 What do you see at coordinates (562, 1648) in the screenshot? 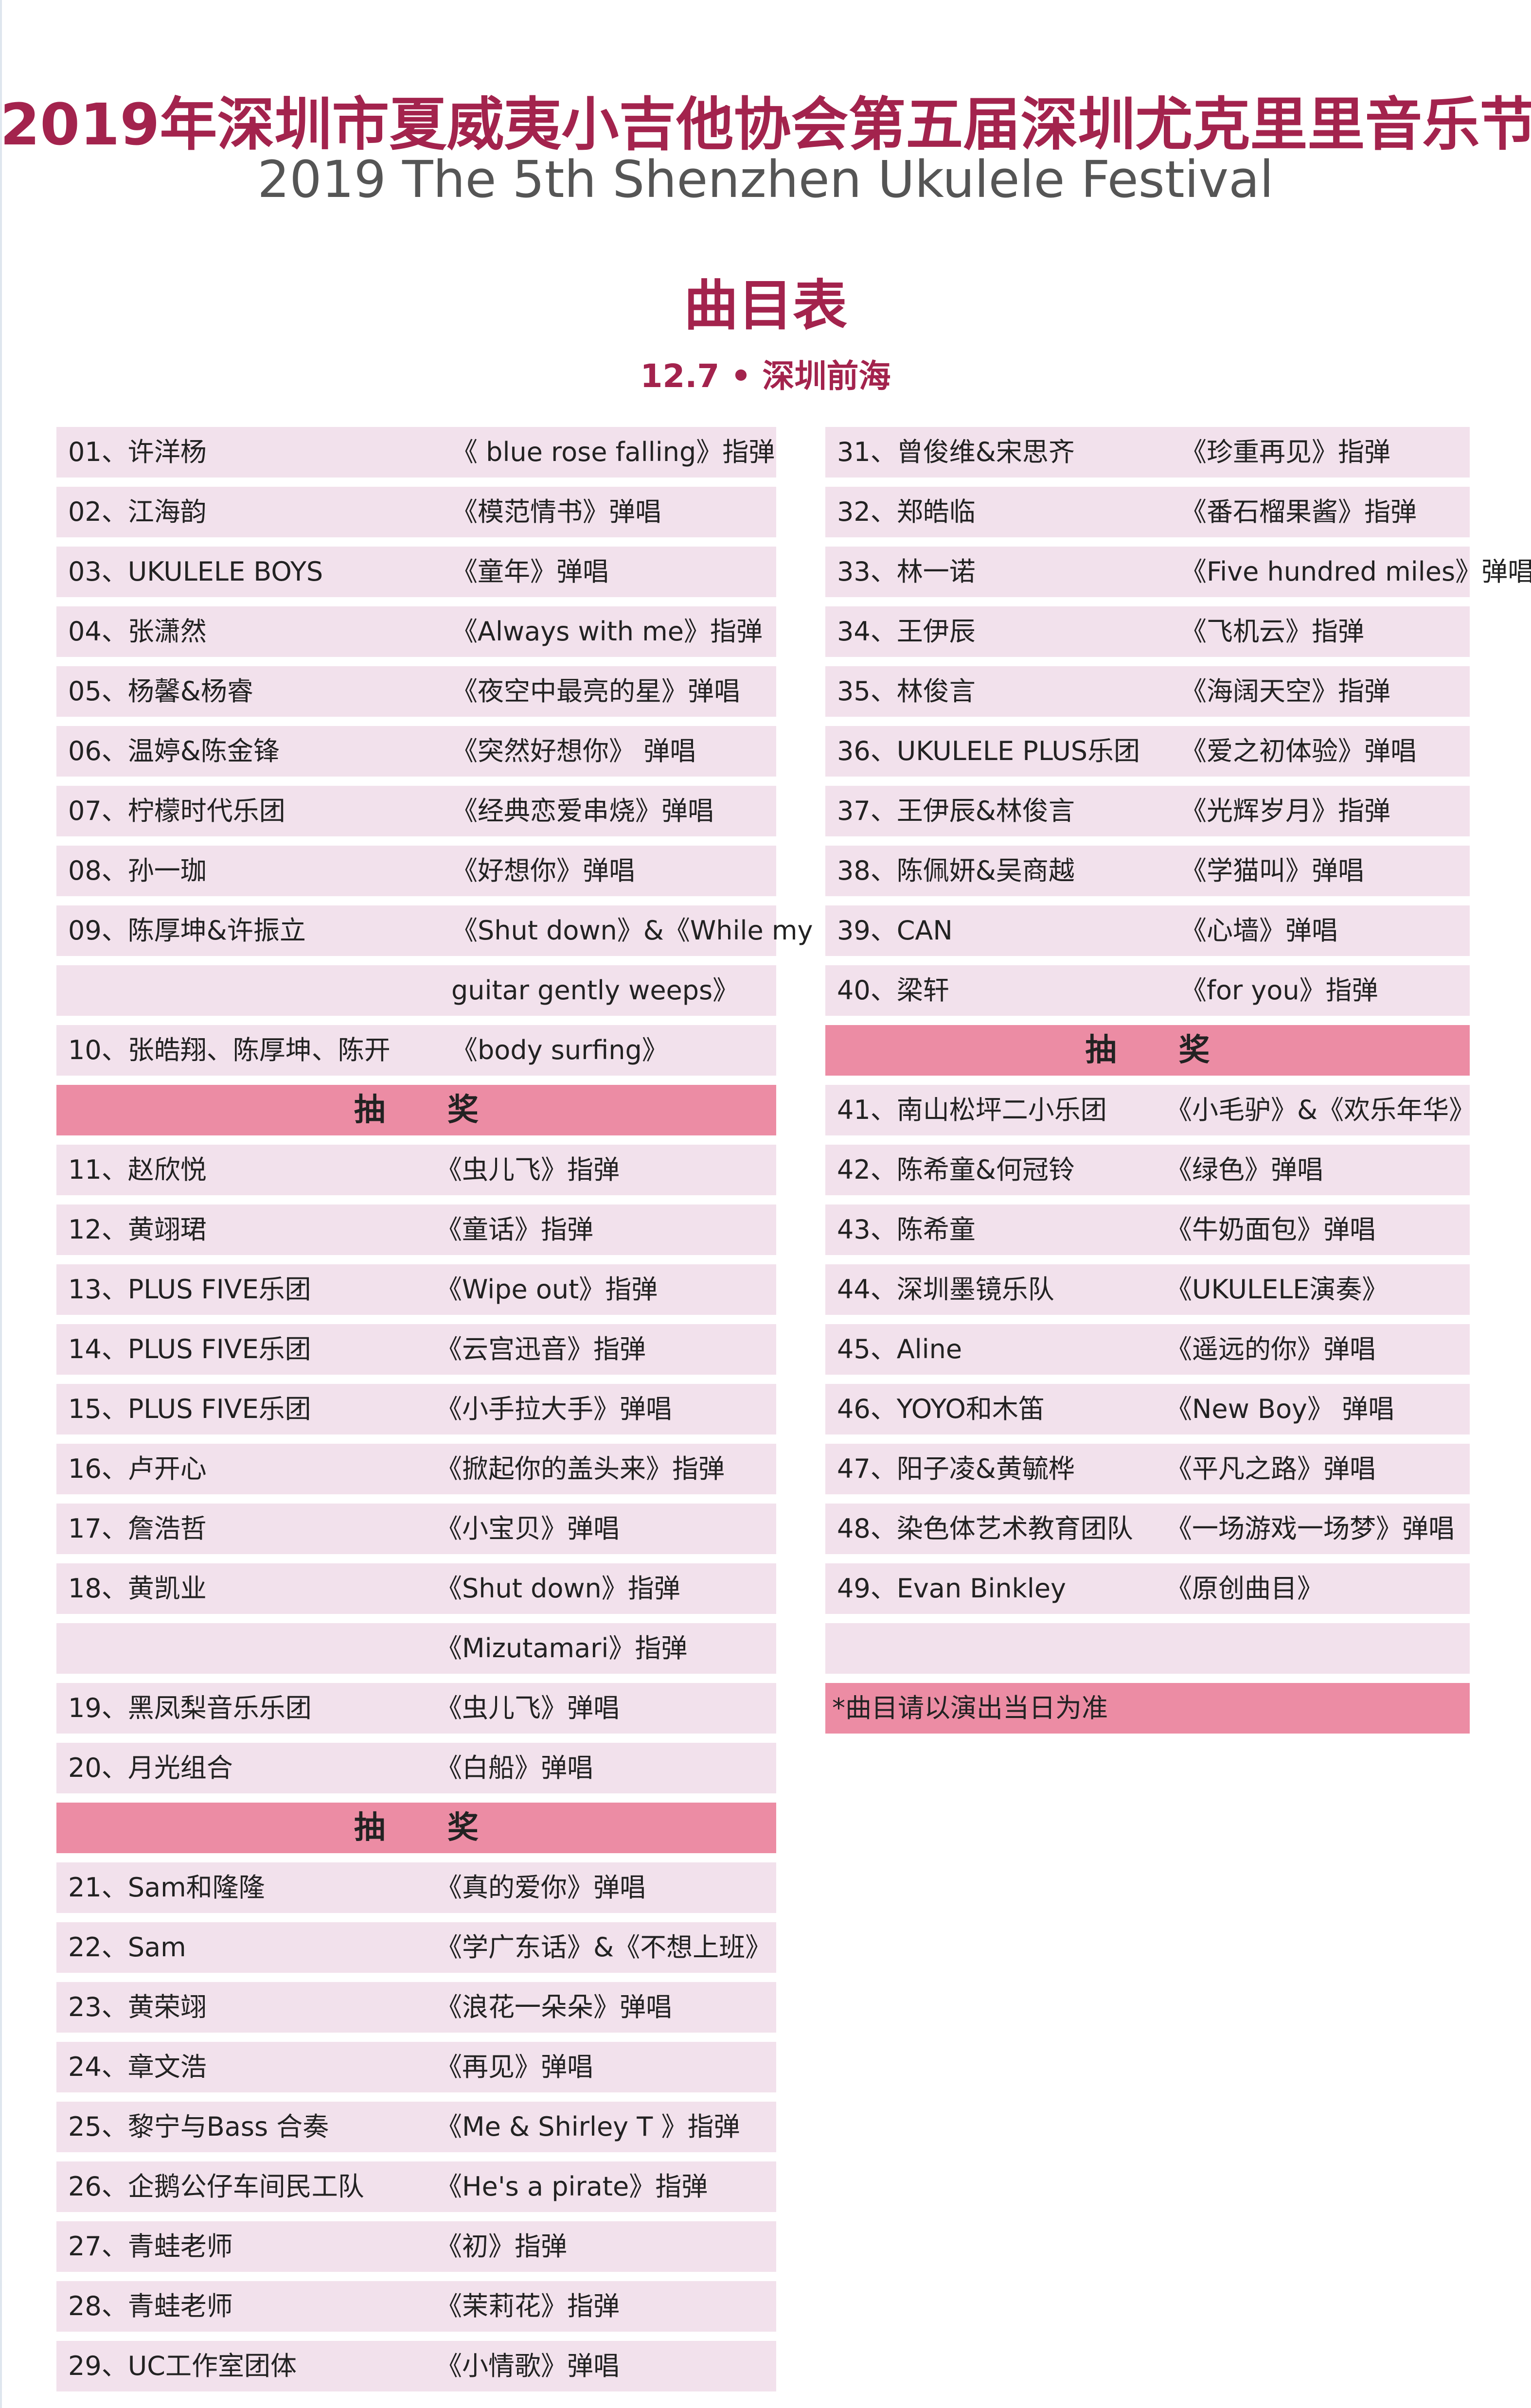
I see `song-title: 《Mizutamari》指弹` at bounding box center [562, 1648].